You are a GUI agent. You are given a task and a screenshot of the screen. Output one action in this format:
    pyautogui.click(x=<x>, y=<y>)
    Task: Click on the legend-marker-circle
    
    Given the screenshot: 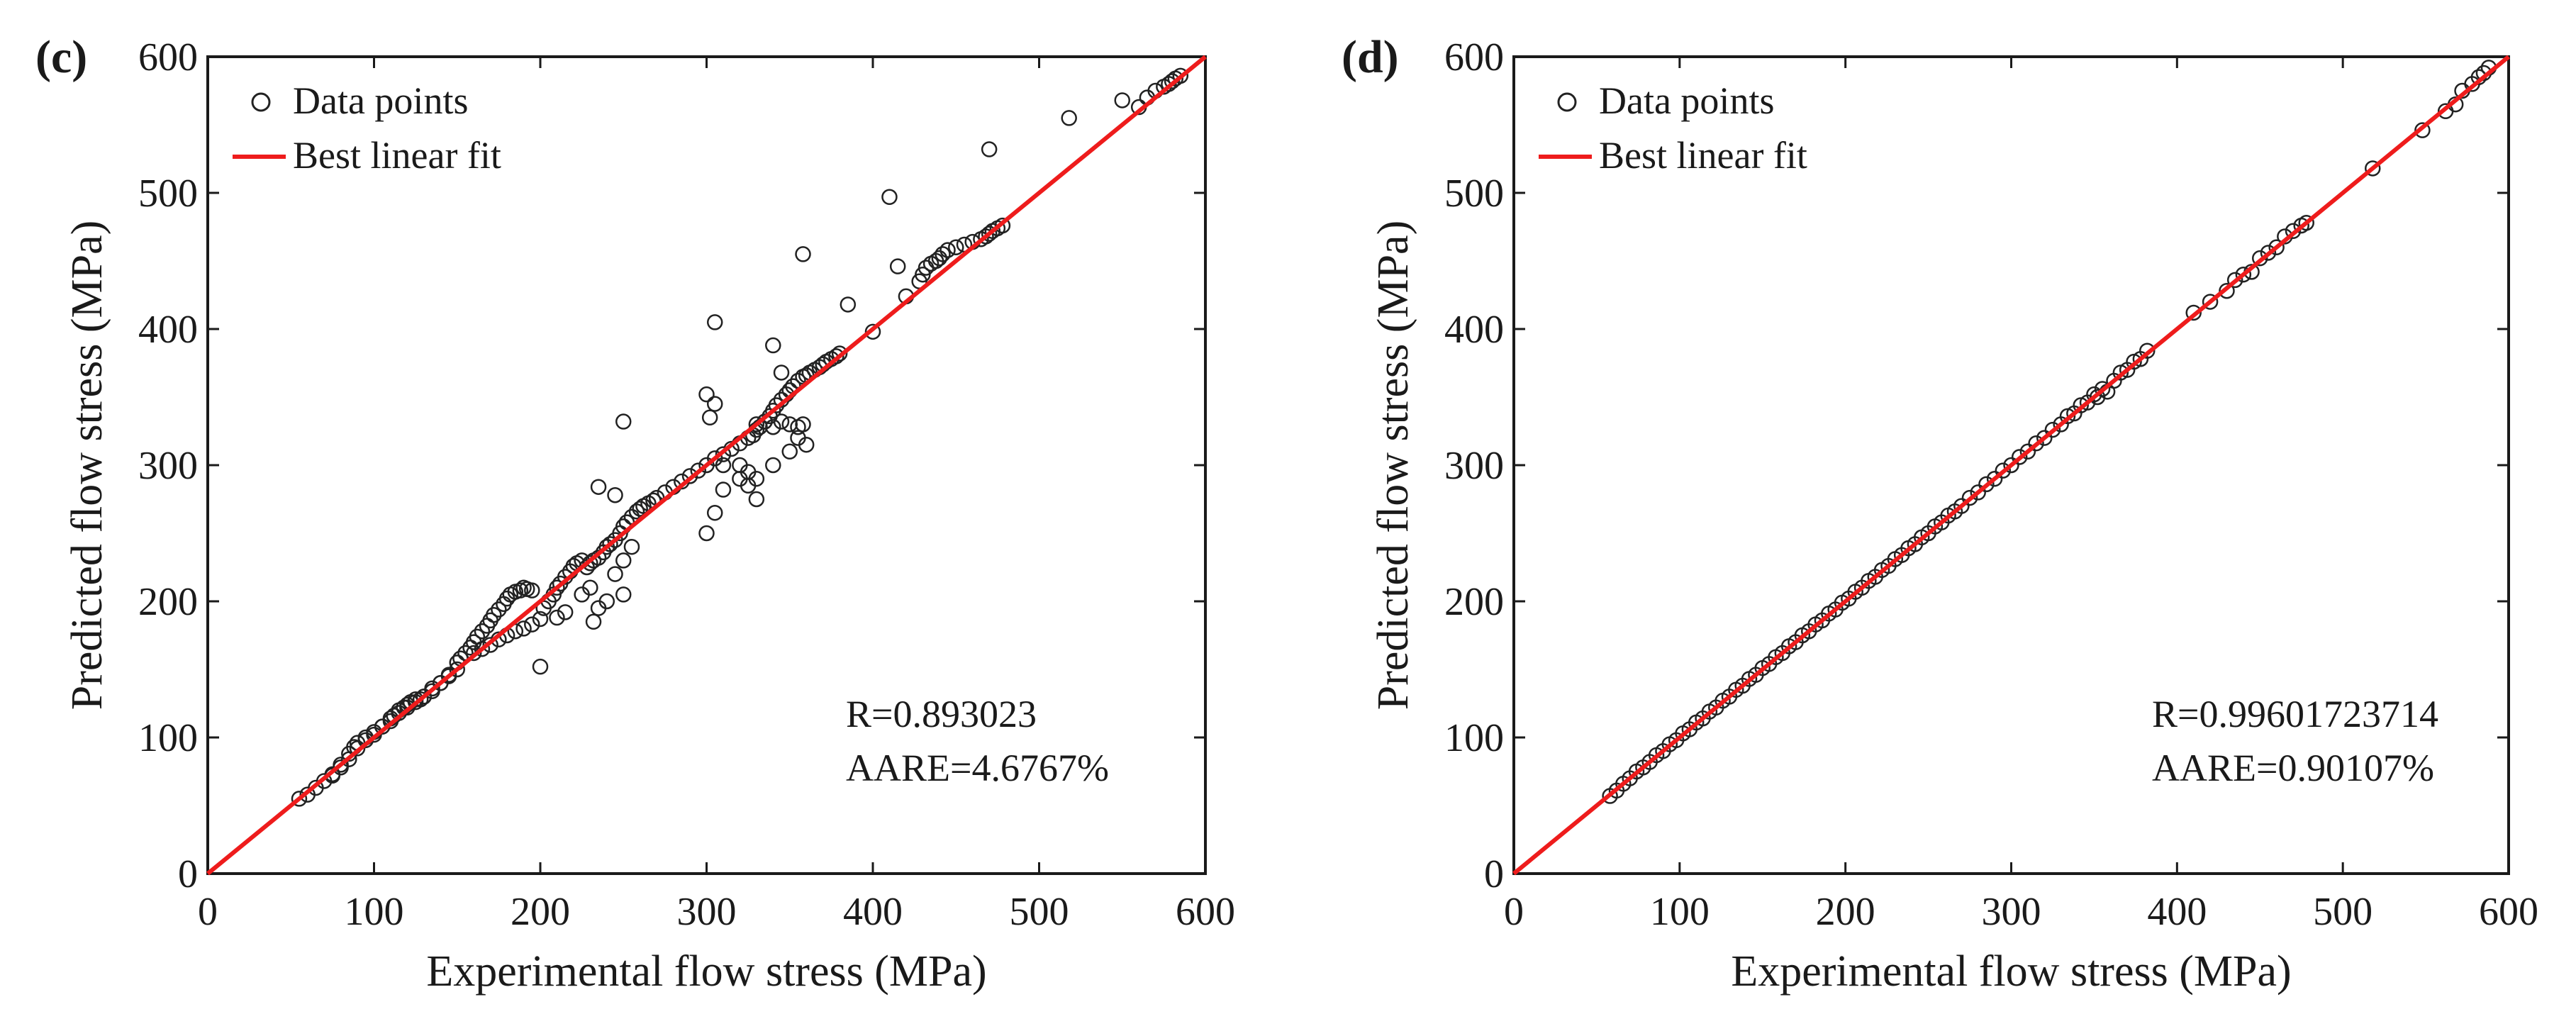 What is the action you would take?
    pyautogui.click(x=1567, y=102)
    